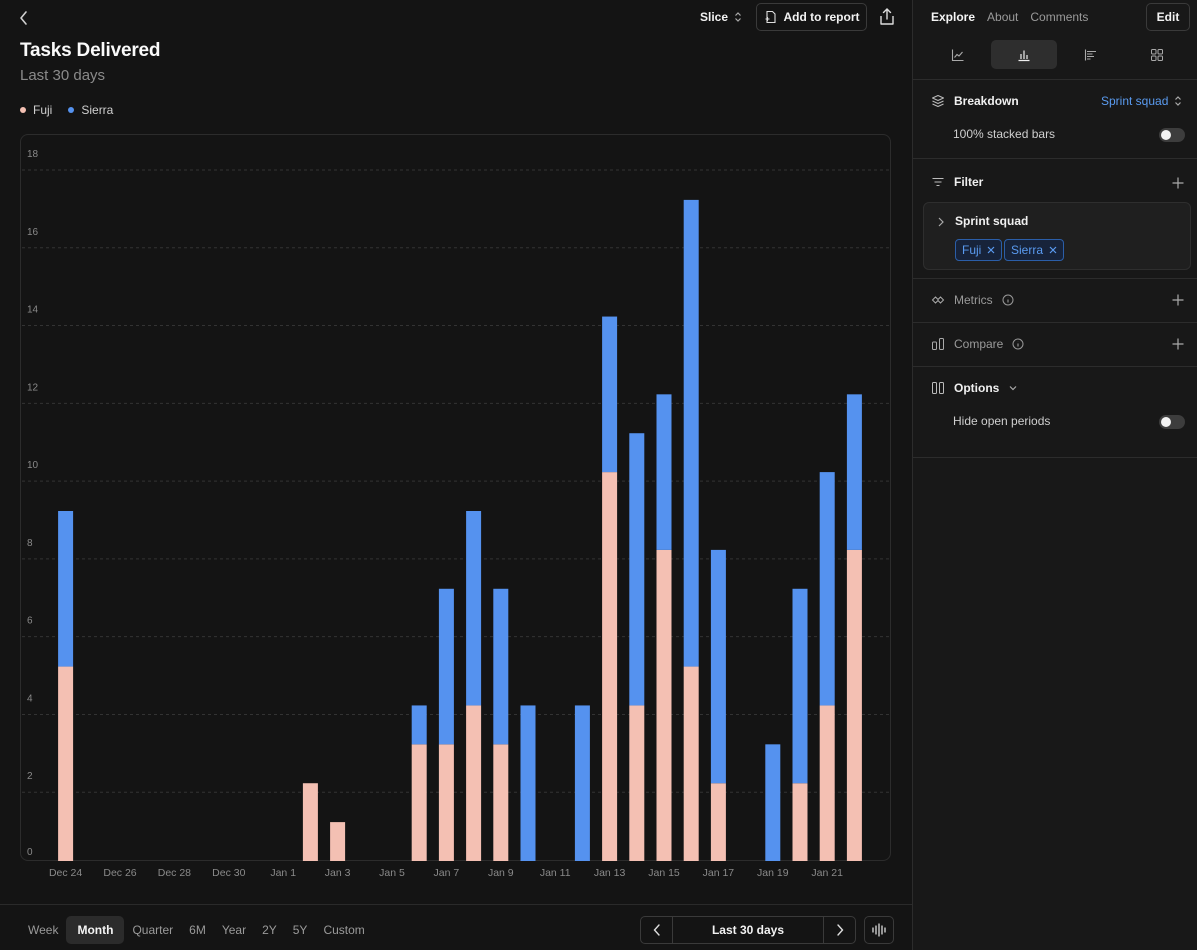  What do you see at coordinates (1172, 422) in the screenshot?
I see `hide-open-periods-toggle` at bounding box center [1172, 422].